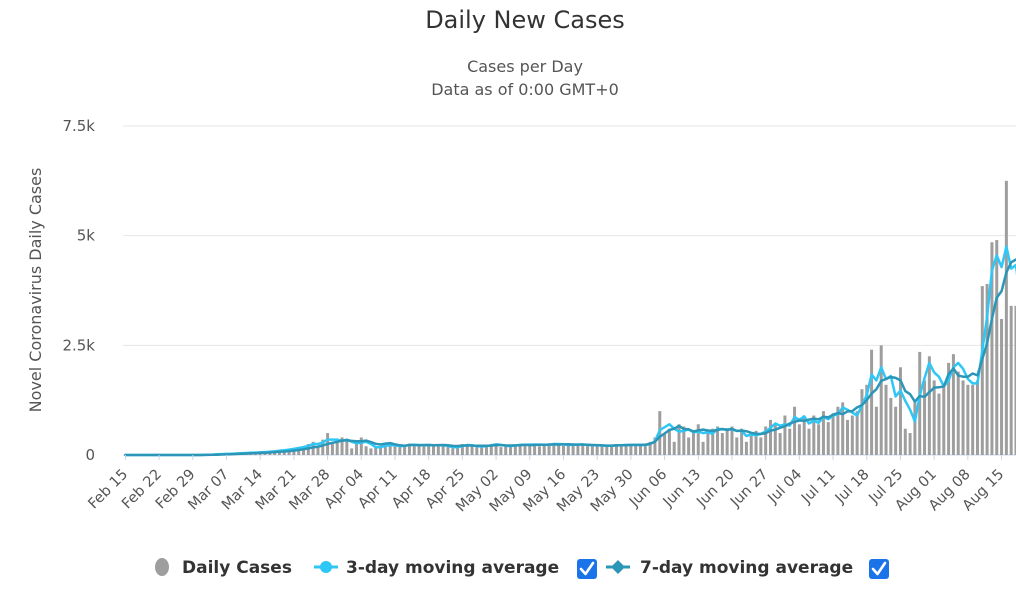  I want to click on legend-item-3-day-average: 3-day moving average, so click(436, 568).